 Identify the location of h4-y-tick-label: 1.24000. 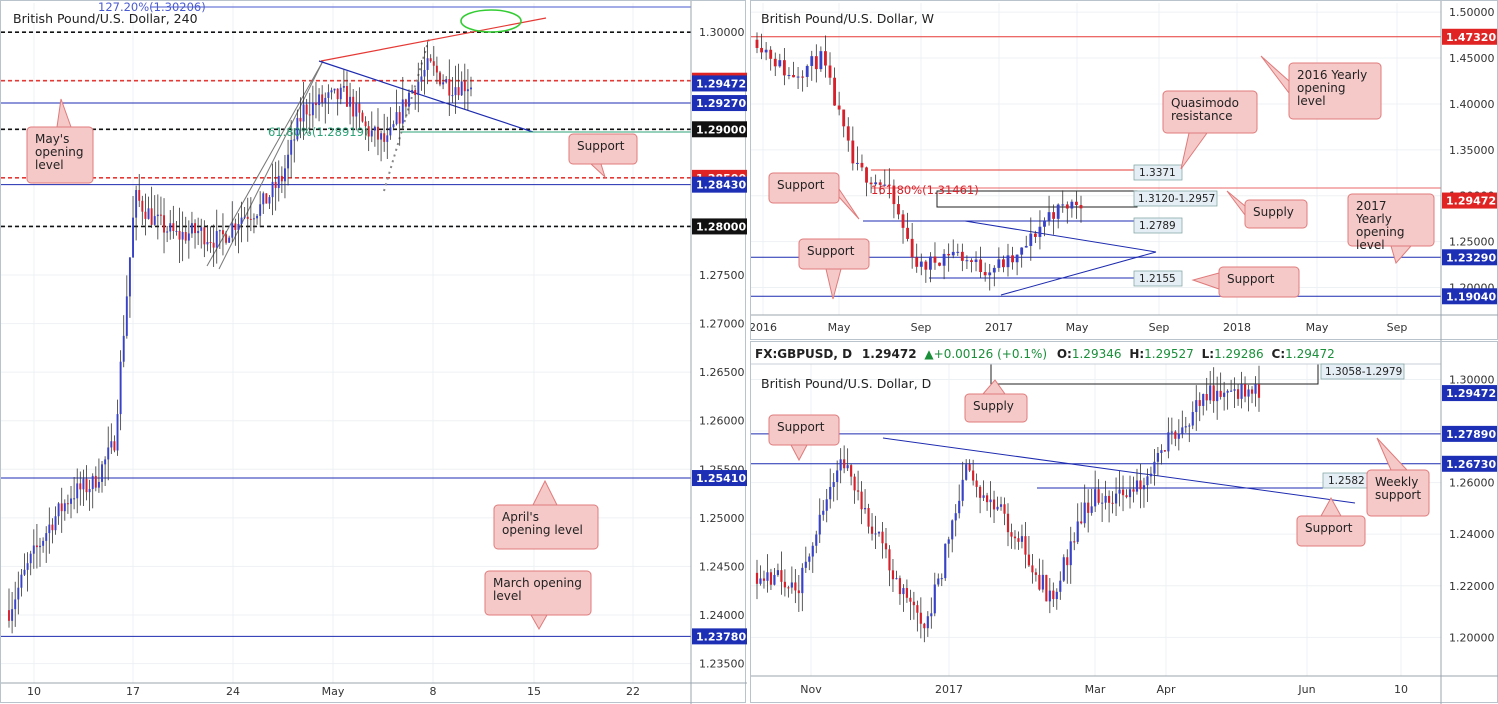
(722, 615).